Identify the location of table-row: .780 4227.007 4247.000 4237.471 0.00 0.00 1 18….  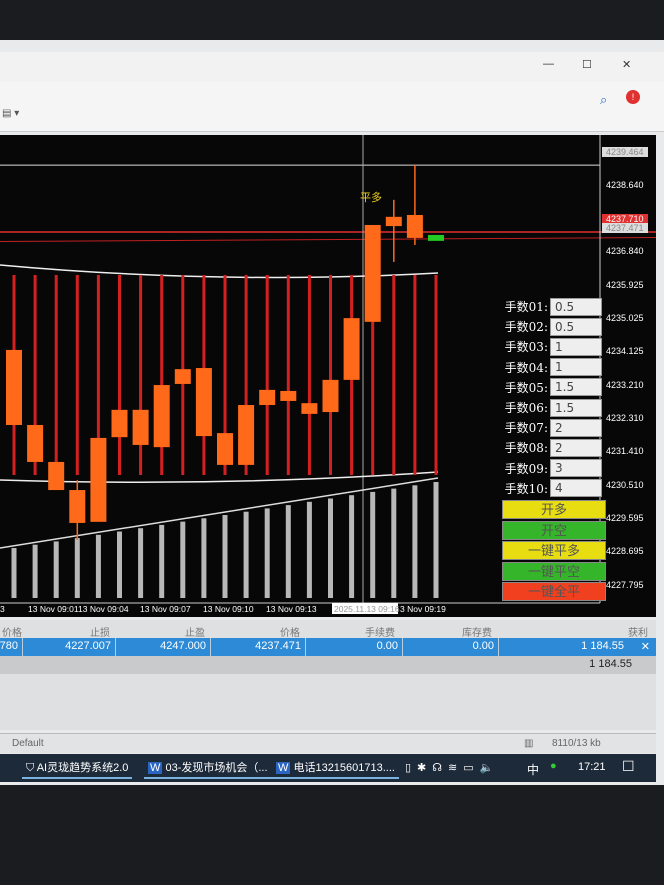
(328, 647).